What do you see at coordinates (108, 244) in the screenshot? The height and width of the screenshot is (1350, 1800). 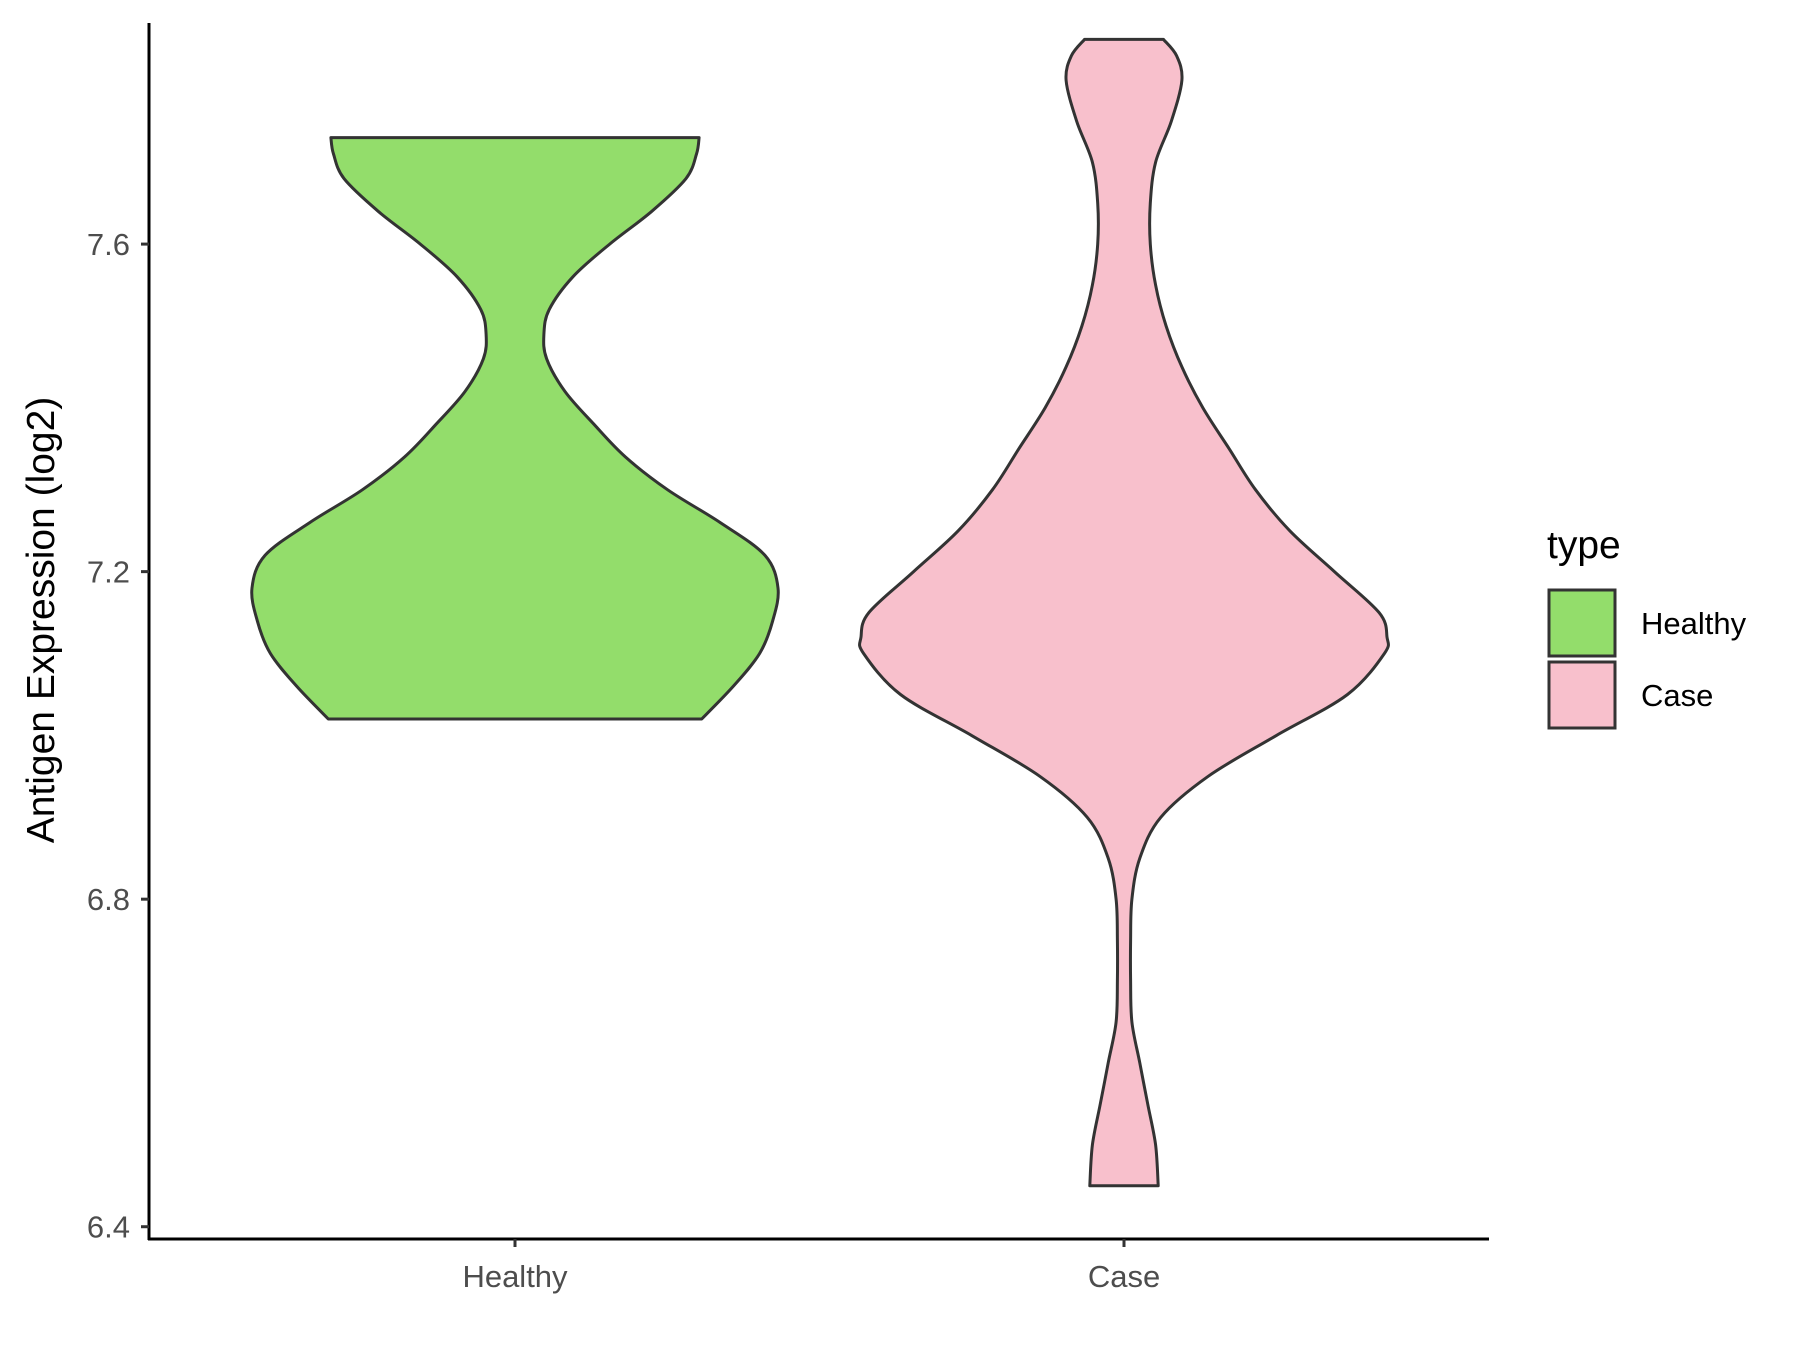 I see `y-tick-label: 7.6` at bounding box center [108, 244].